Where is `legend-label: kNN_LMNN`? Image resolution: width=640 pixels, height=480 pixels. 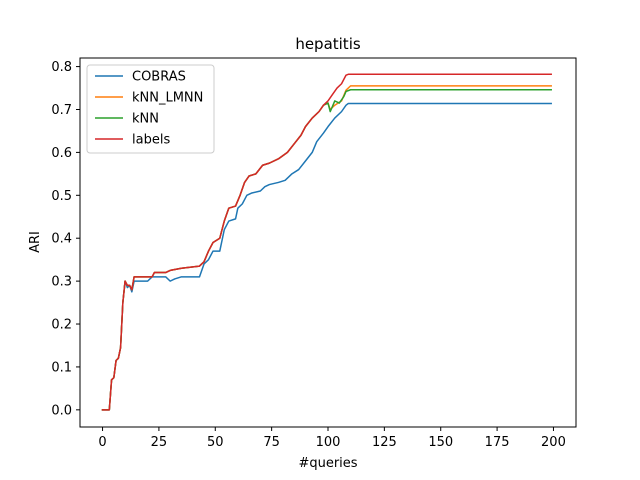
legend-label: kNN_LMNN is located at coordinates (167, 98).